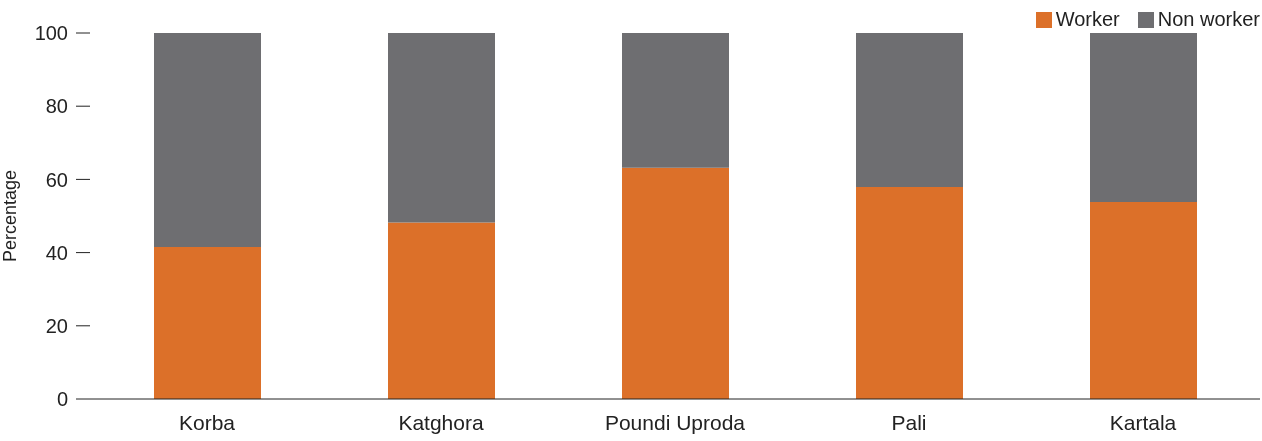  I want to click on y-tick-label: 80, so click(56, 106).